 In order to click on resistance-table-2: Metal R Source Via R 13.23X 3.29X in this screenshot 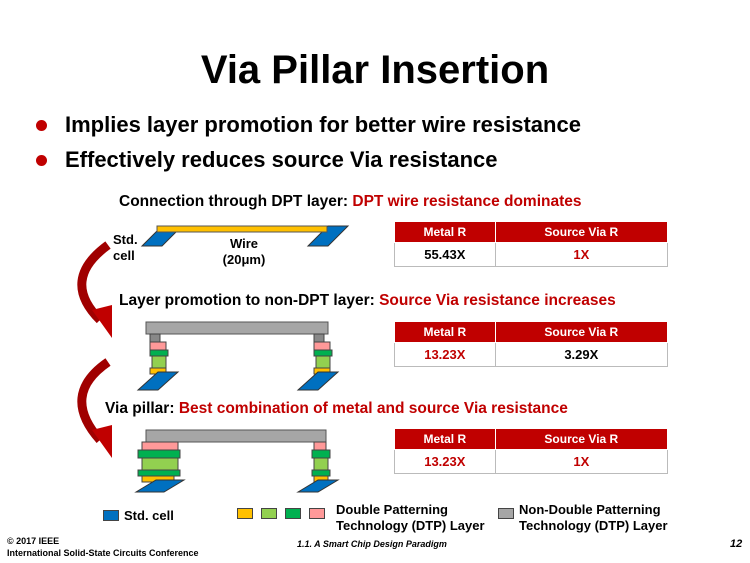, I will do `click(531, 344)`.